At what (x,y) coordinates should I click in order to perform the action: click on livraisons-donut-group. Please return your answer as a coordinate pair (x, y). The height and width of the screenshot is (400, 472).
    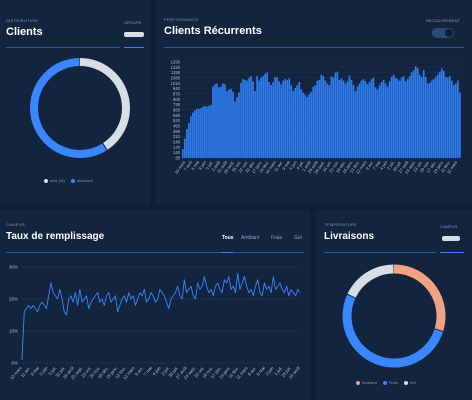
    Looking at the image, I should click on (394, 316).